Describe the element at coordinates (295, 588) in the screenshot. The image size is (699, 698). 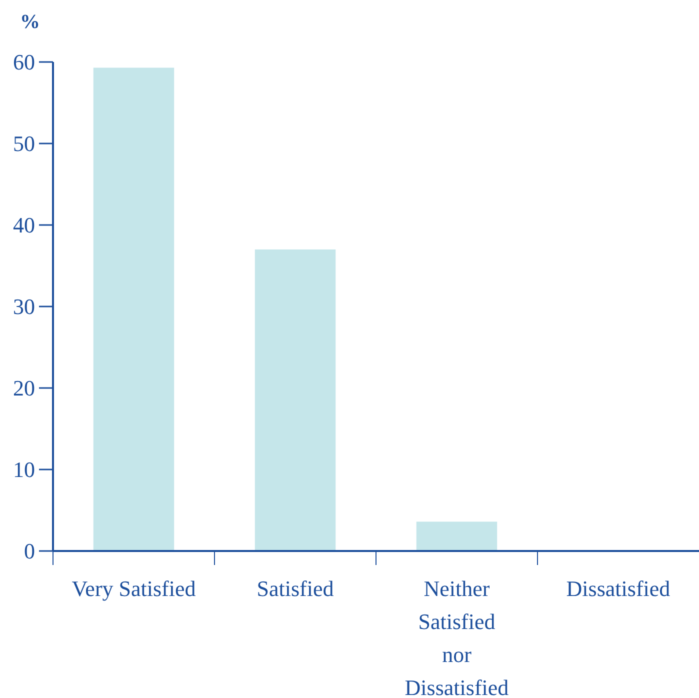
I see `x-tick-label: Satisfied` at that location.